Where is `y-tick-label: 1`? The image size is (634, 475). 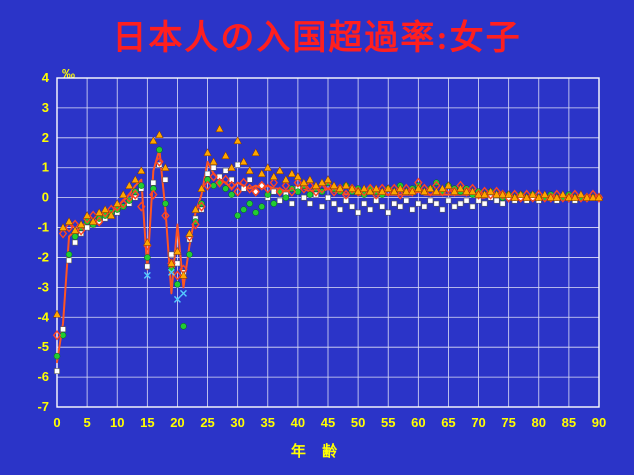 y-tick-label: 1 is located at coordinates (45, 167).